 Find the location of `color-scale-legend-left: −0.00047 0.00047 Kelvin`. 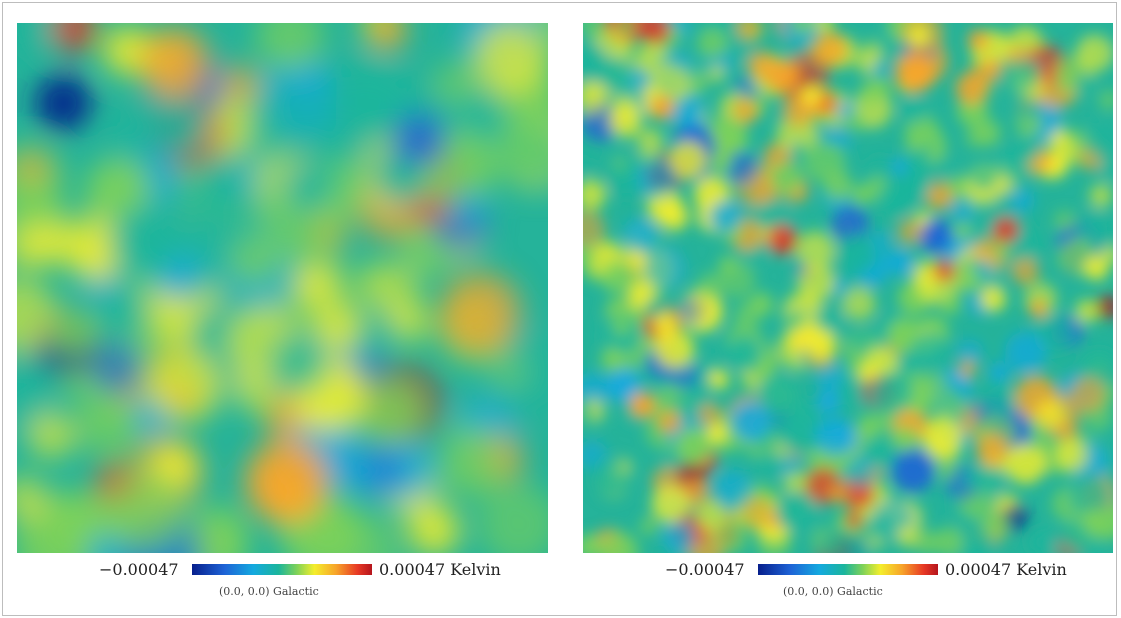

color-scale-legend-left: −0.00047 0.00047 Kelvin is located at coordinates (282, 570).